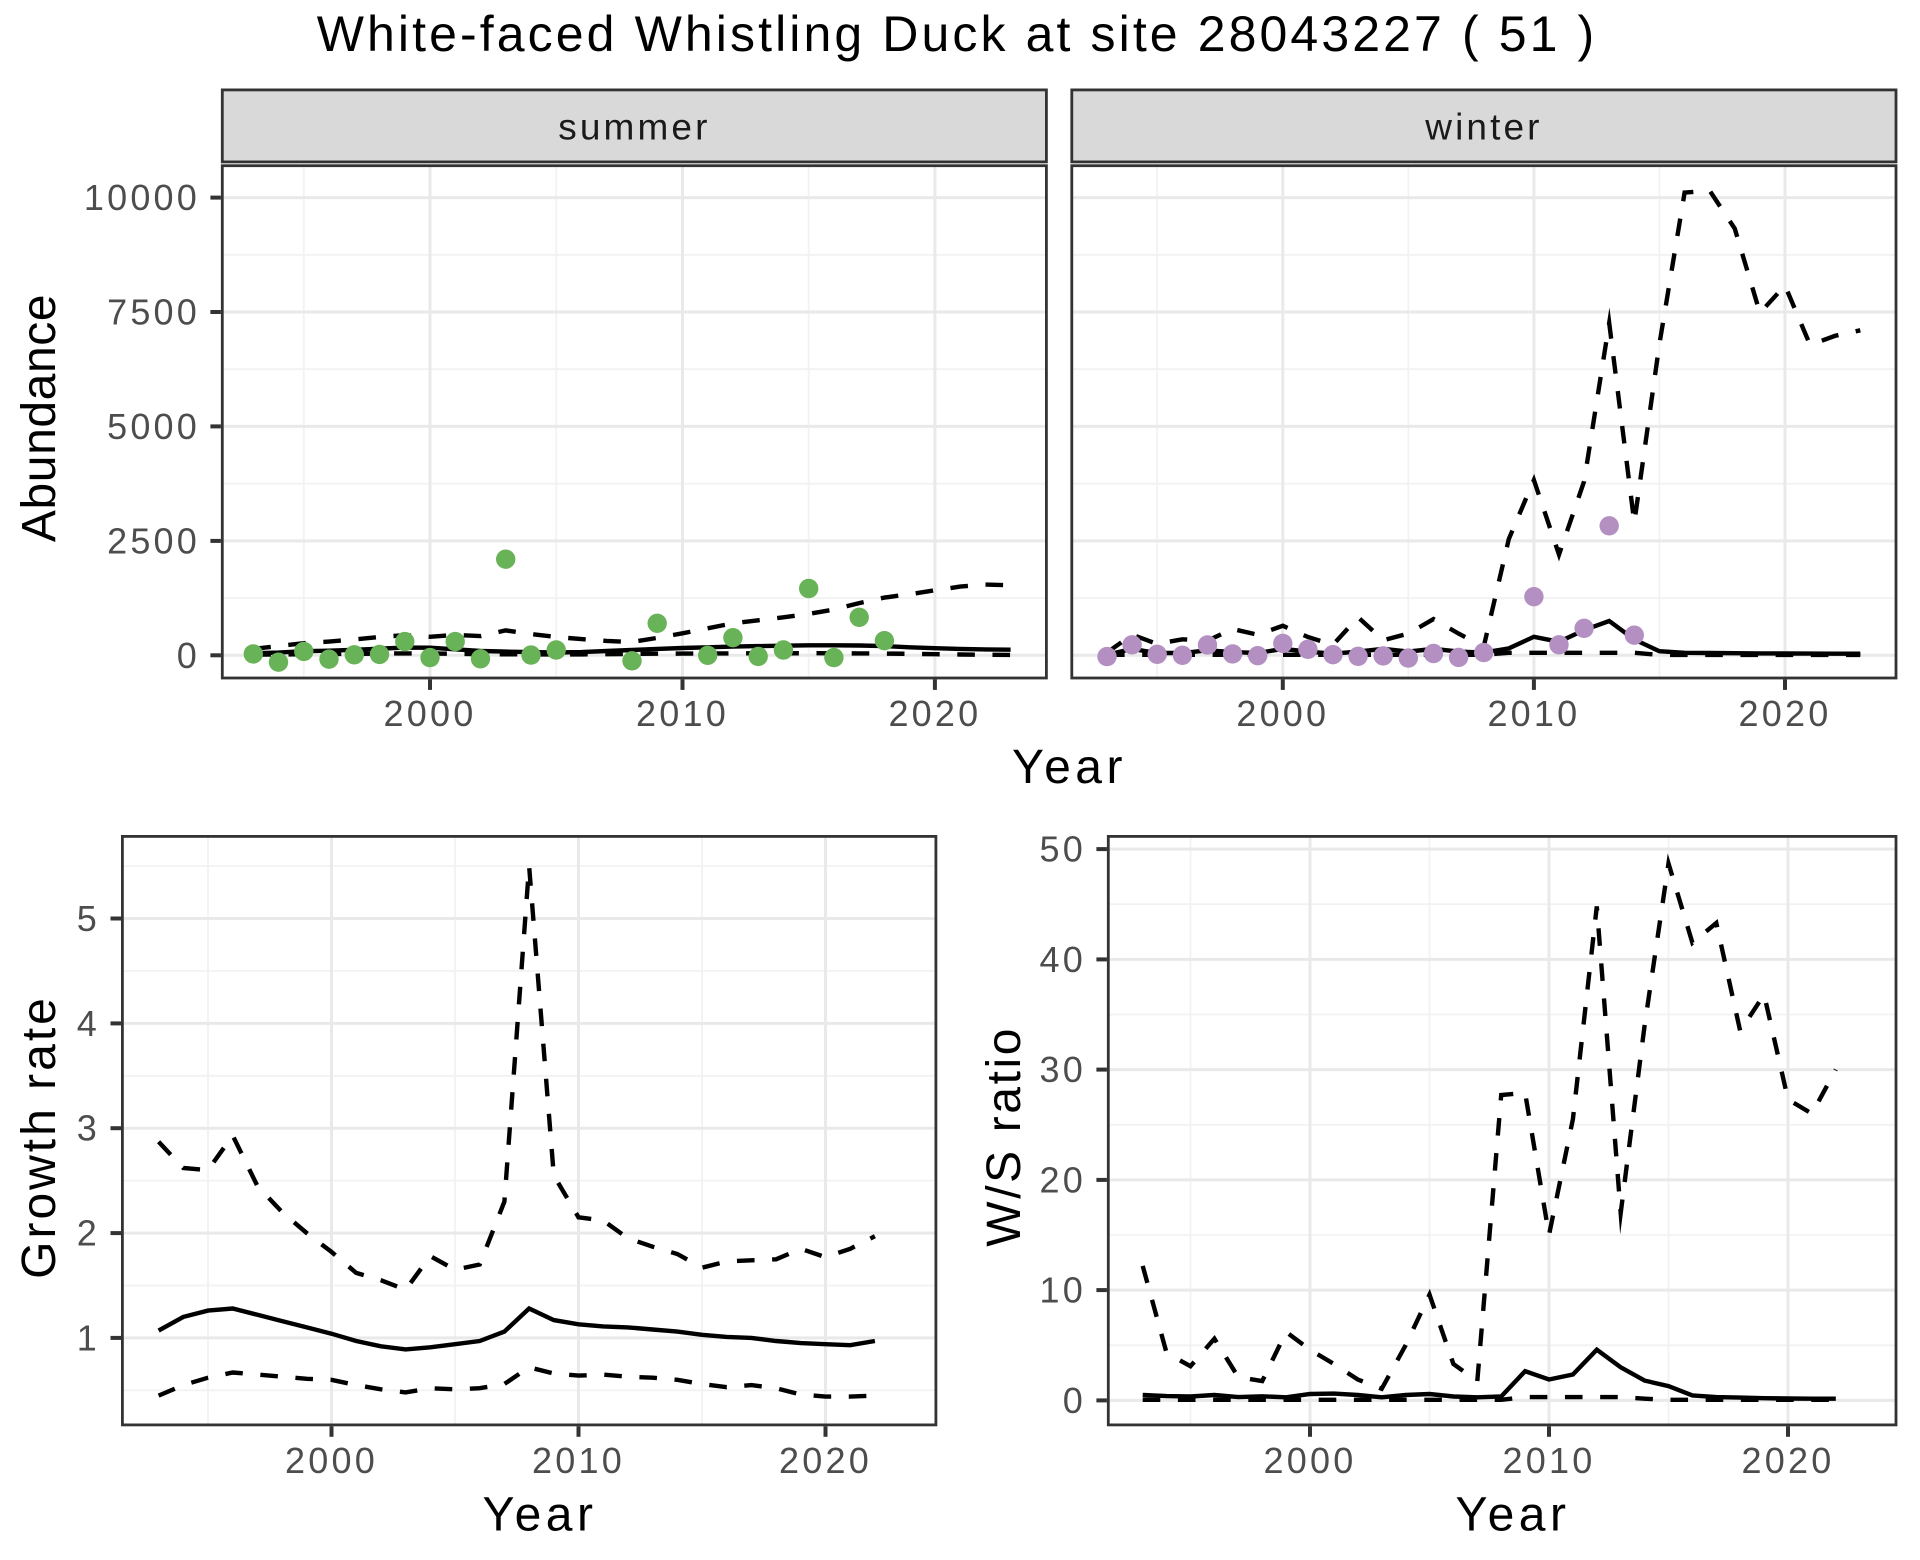 The height and width of the screenshot is (1560, 1920). Describe the element at coordinates (88, 1337) in the screenshot. I see `svg-text: 1` at that location.